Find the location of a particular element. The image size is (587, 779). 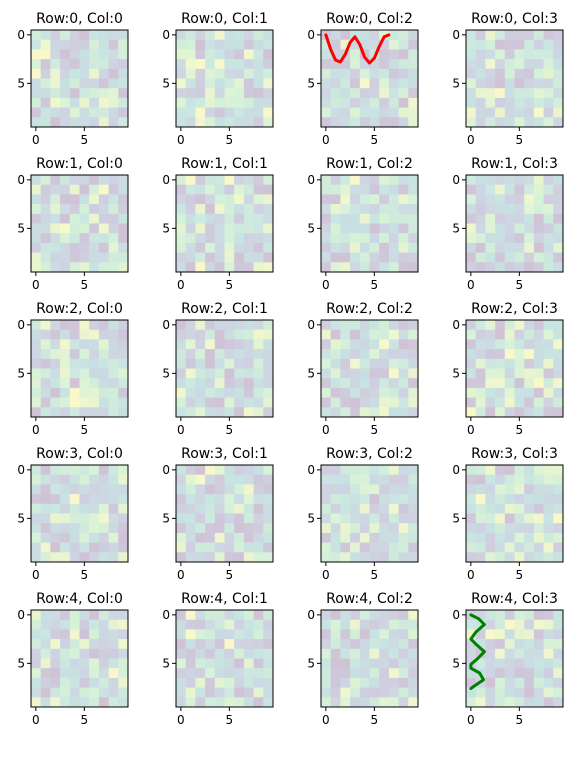

y-tick-label: 0 is located at coordinates (21, 180).